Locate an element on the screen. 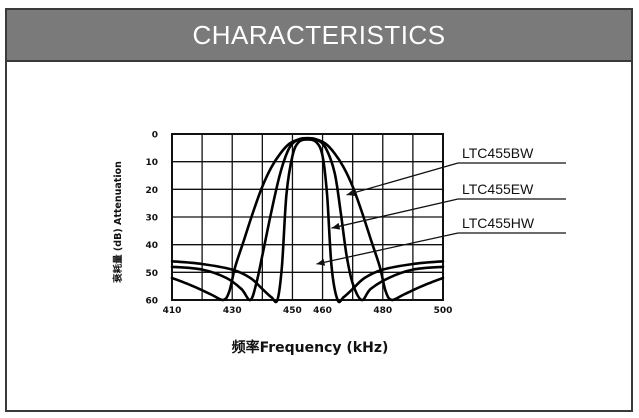 This screenshot has height=418, width=639. y-tick-label: 30 is located at coordinates (151, 219).